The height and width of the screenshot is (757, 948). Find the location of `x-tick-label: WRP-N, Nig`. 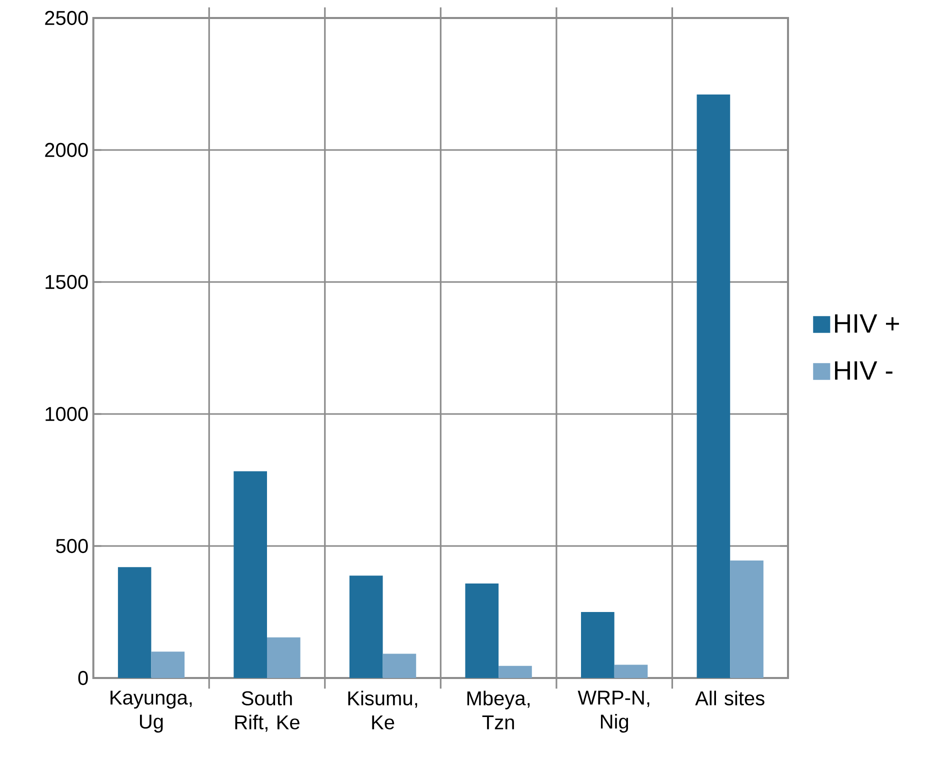

x-tick-label: WRP-N, Nig is located at coordinates (614, 711).